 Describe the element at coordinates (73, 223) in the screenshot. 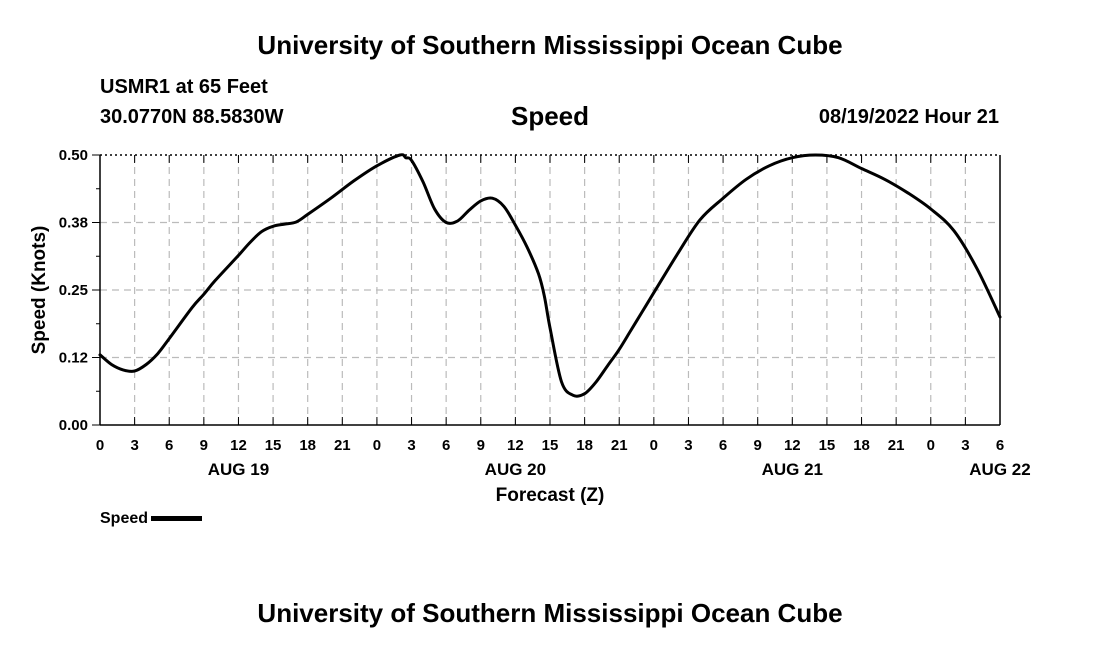

I see `y-tick-label: 0.38` at that location.